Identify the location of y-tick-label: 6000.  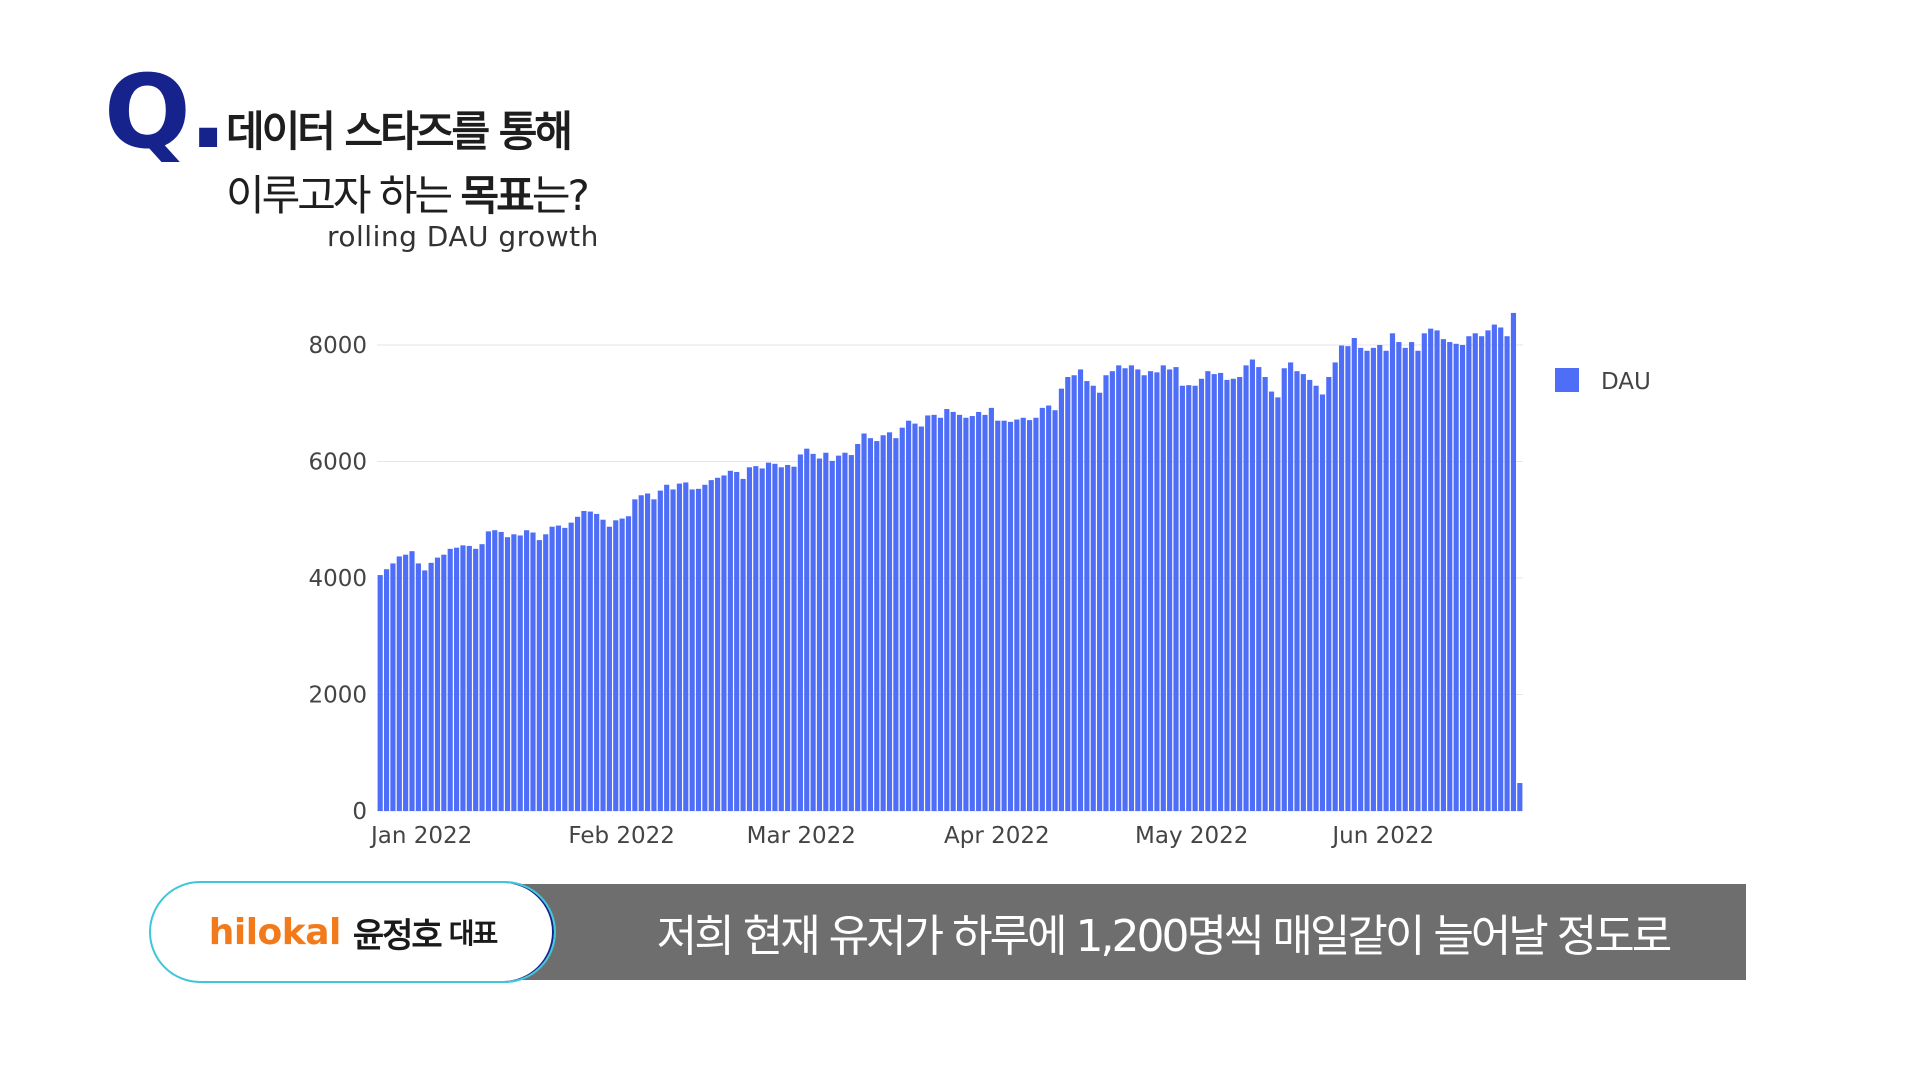
(337, 462).